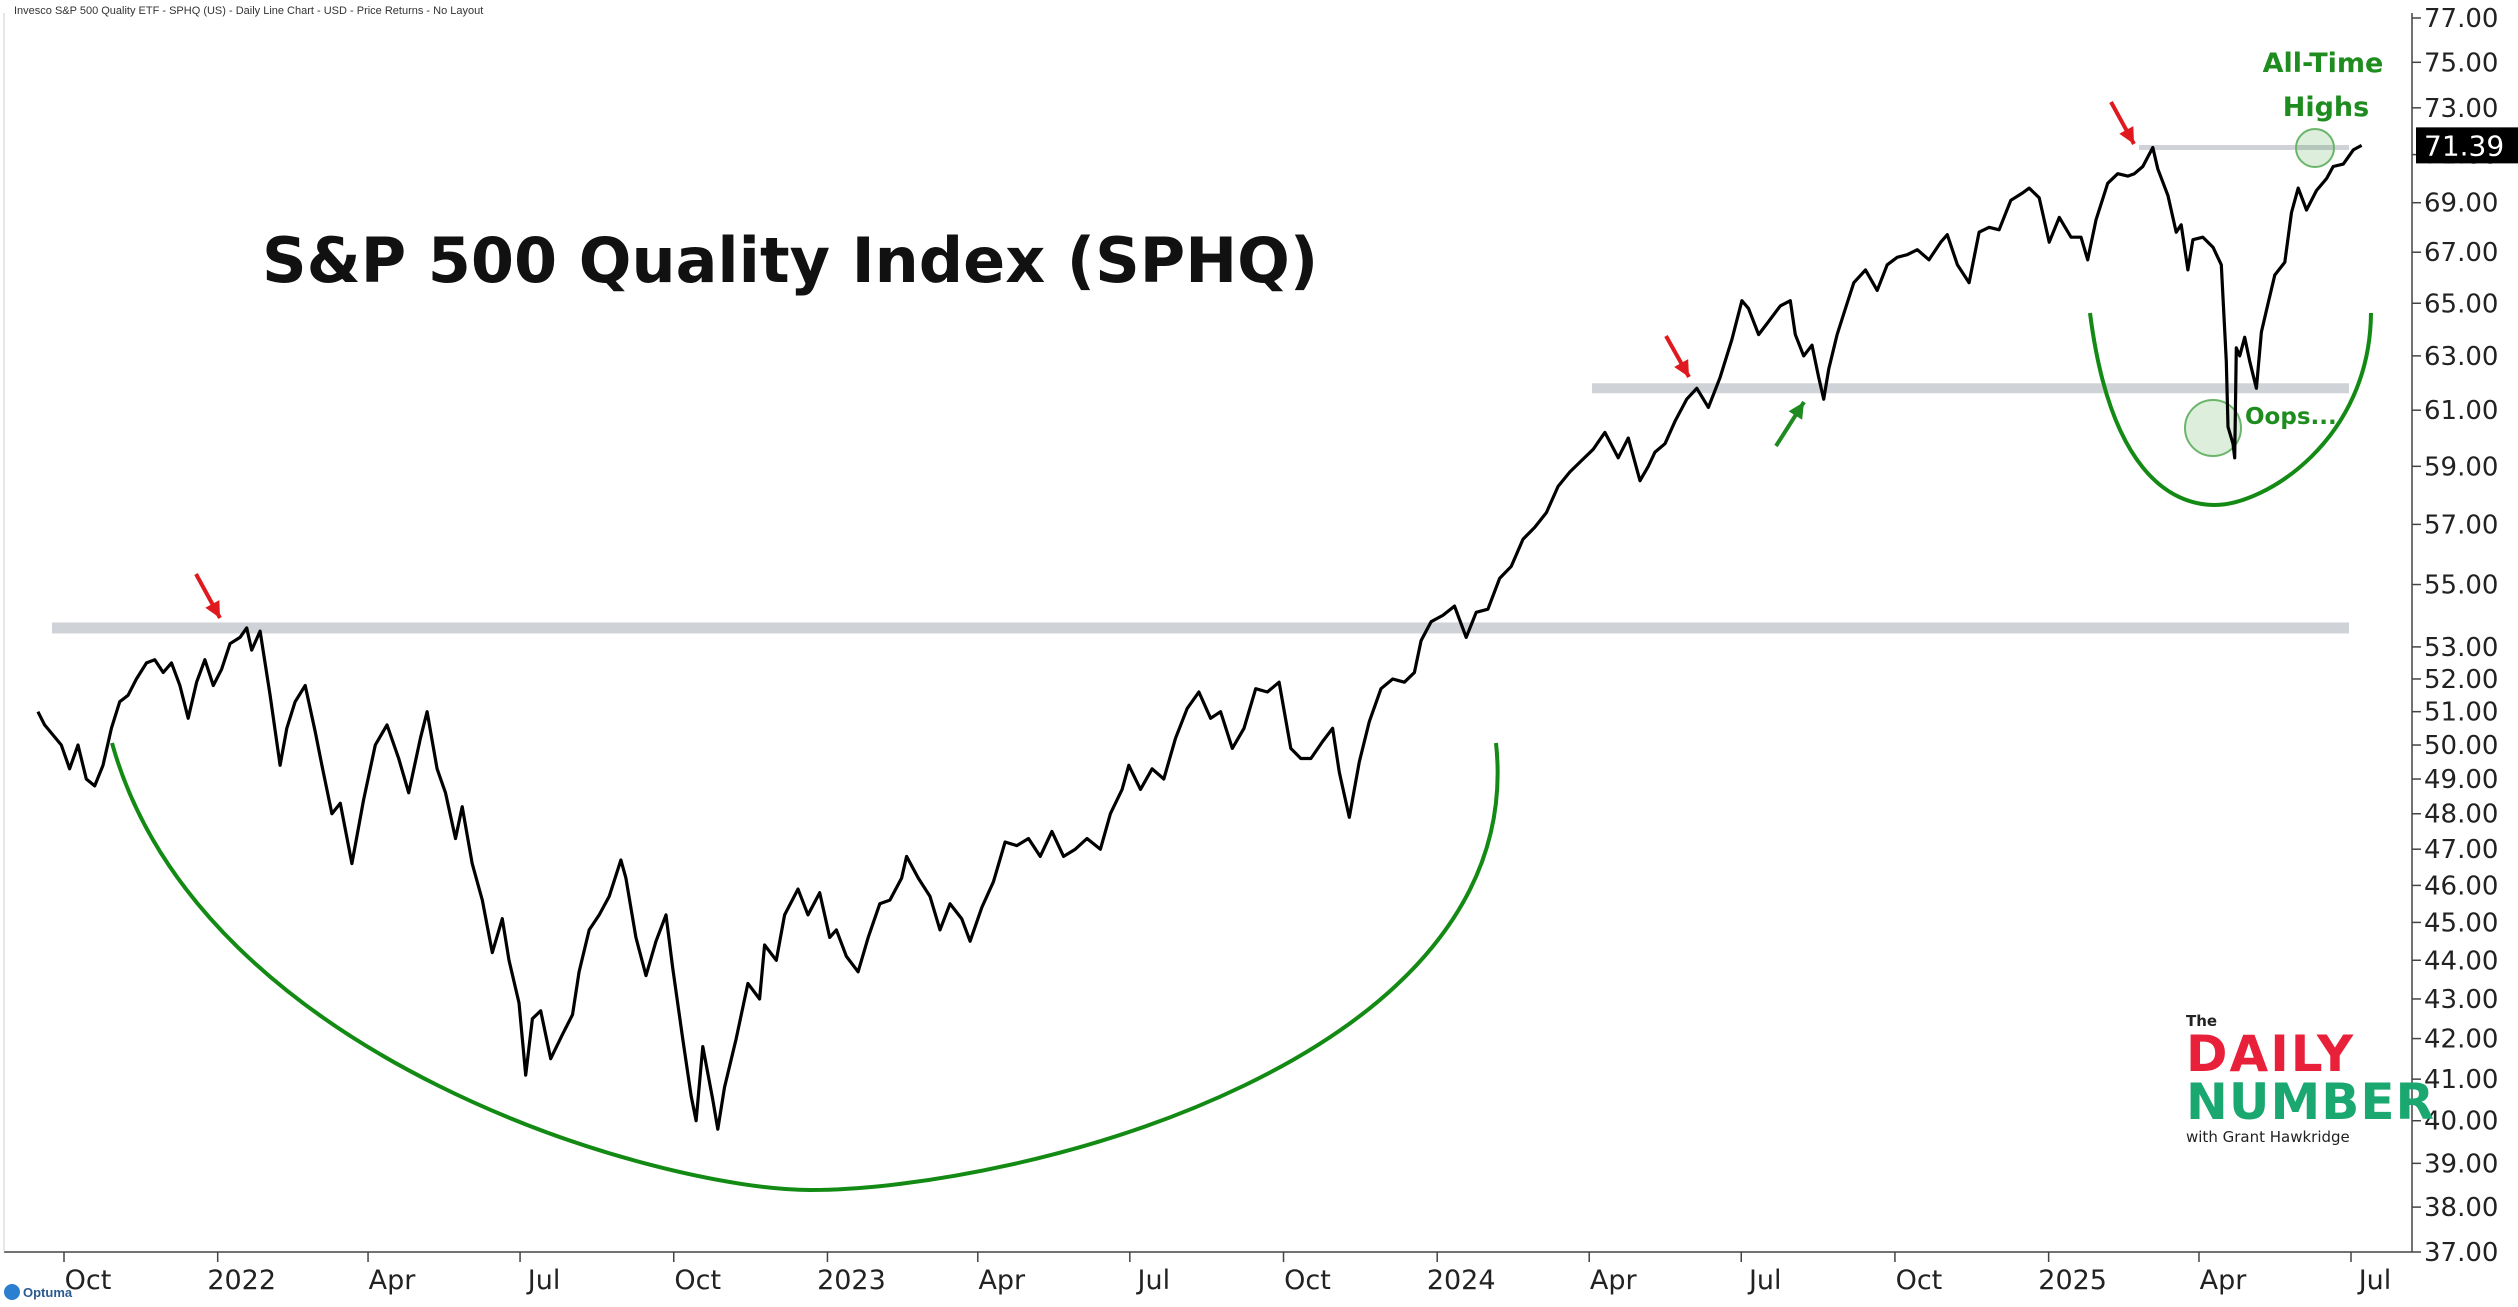 This screenshot has height=1307, width=2518. I want to click on y-tick-label: 63.00, so click(2461, 357).